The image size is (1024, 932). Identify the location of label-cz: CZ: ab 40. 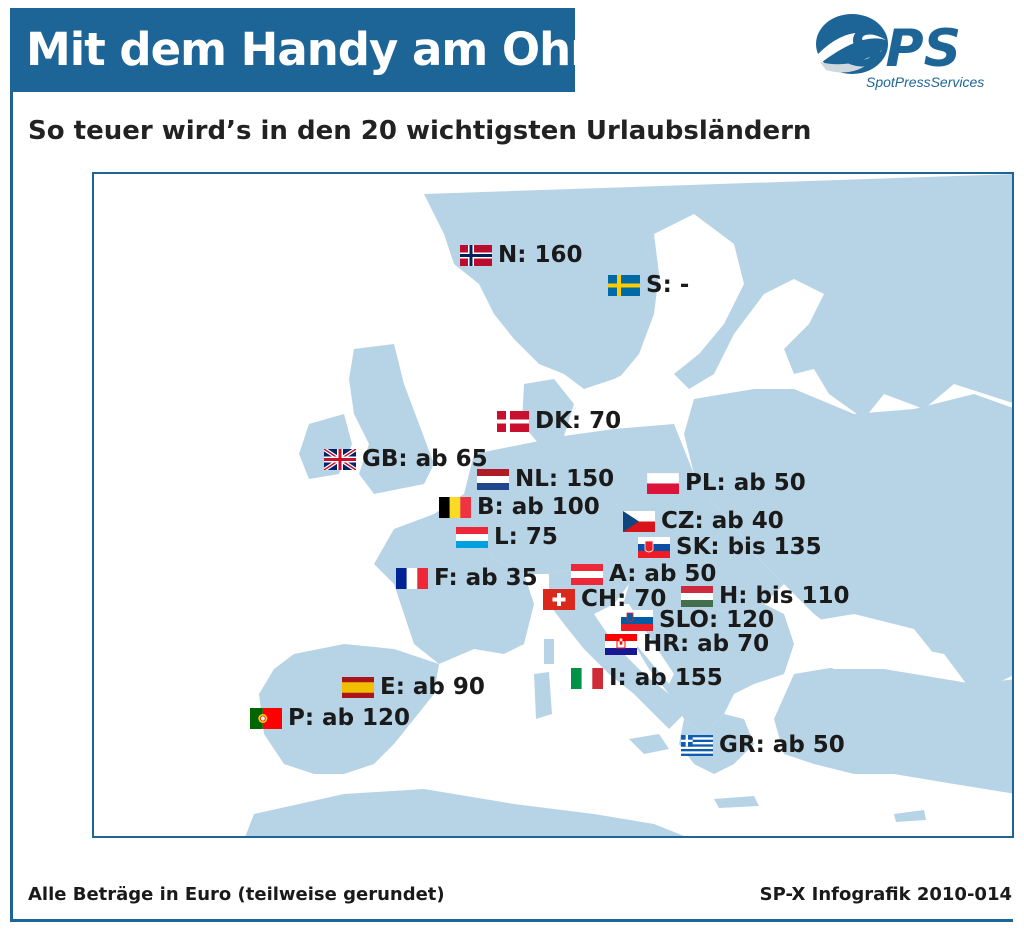
(703, 521).